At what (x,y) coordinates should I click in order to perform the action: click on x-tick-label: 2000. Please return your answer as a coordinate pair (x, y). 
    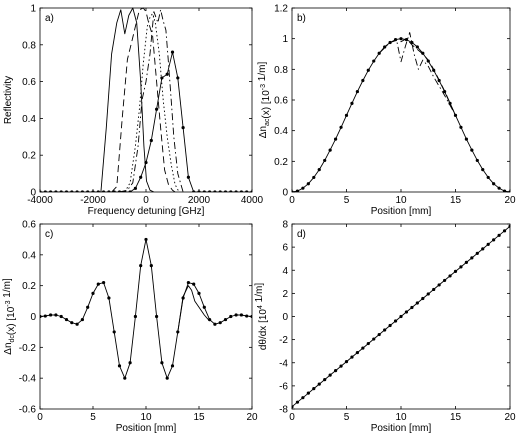
    Looking at the image, I should click on (199, 200).